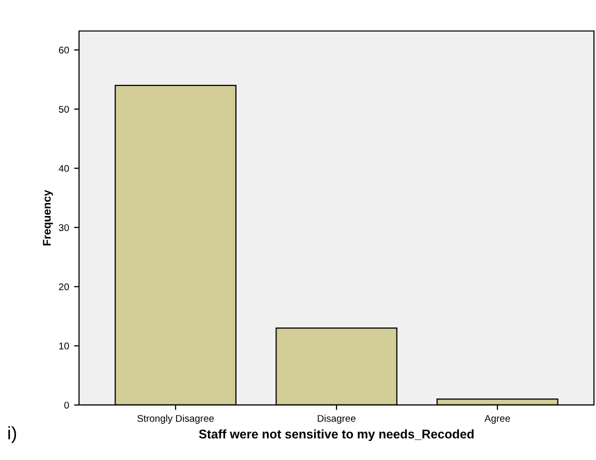 The image size is (596, 460). I want to click on y-tick-label: 60, so click(63, 50).